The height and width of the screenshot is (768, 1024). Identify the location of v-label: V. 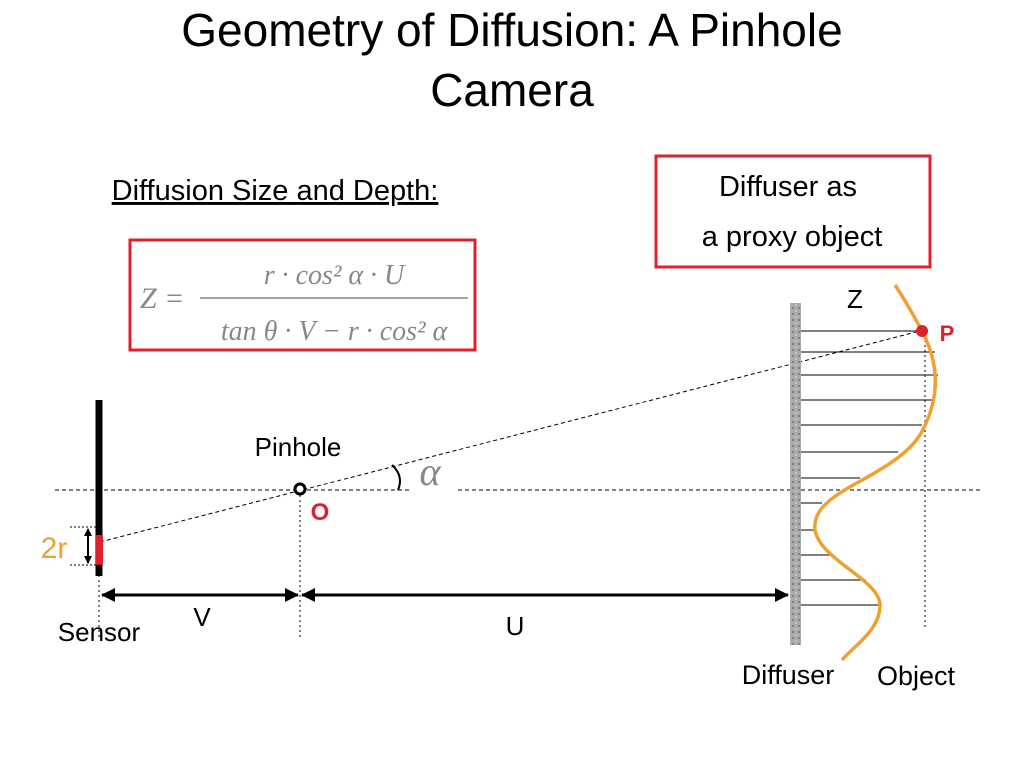
(202, 617).